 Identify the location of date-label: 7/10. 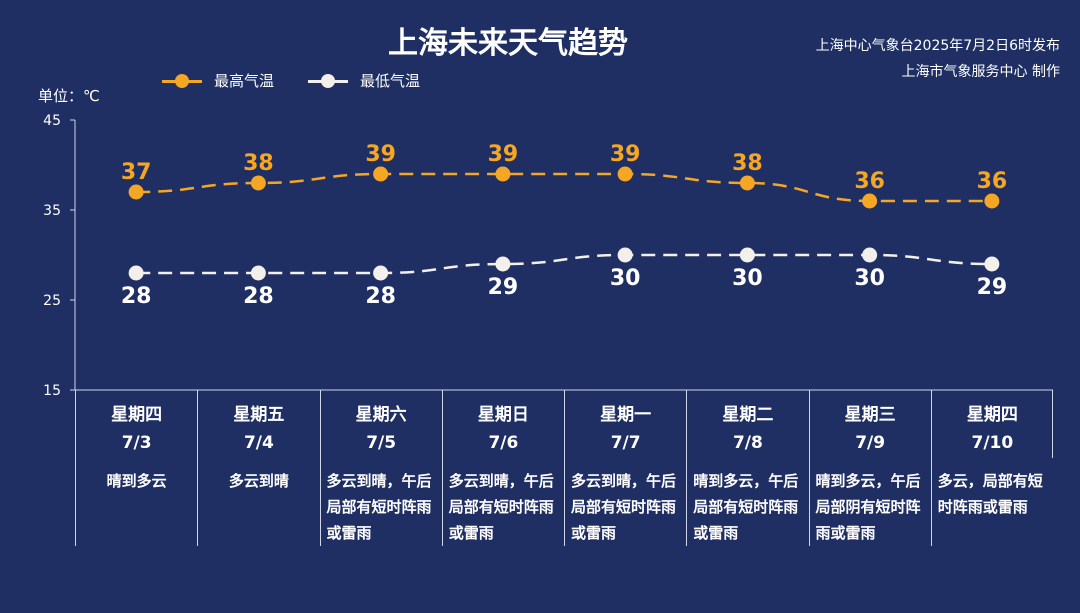
(992, 443).